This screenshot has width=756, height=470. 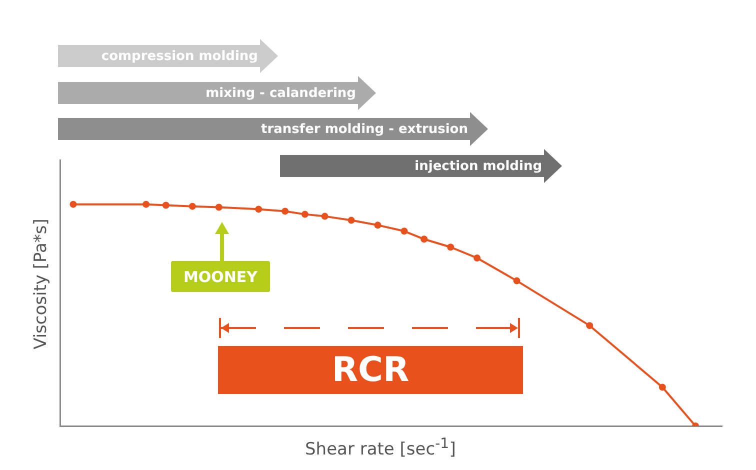 What do you see at coordinates (370, 370) in the screenshot?
I see `label-box: RCR` at bounding box center [370, 370].